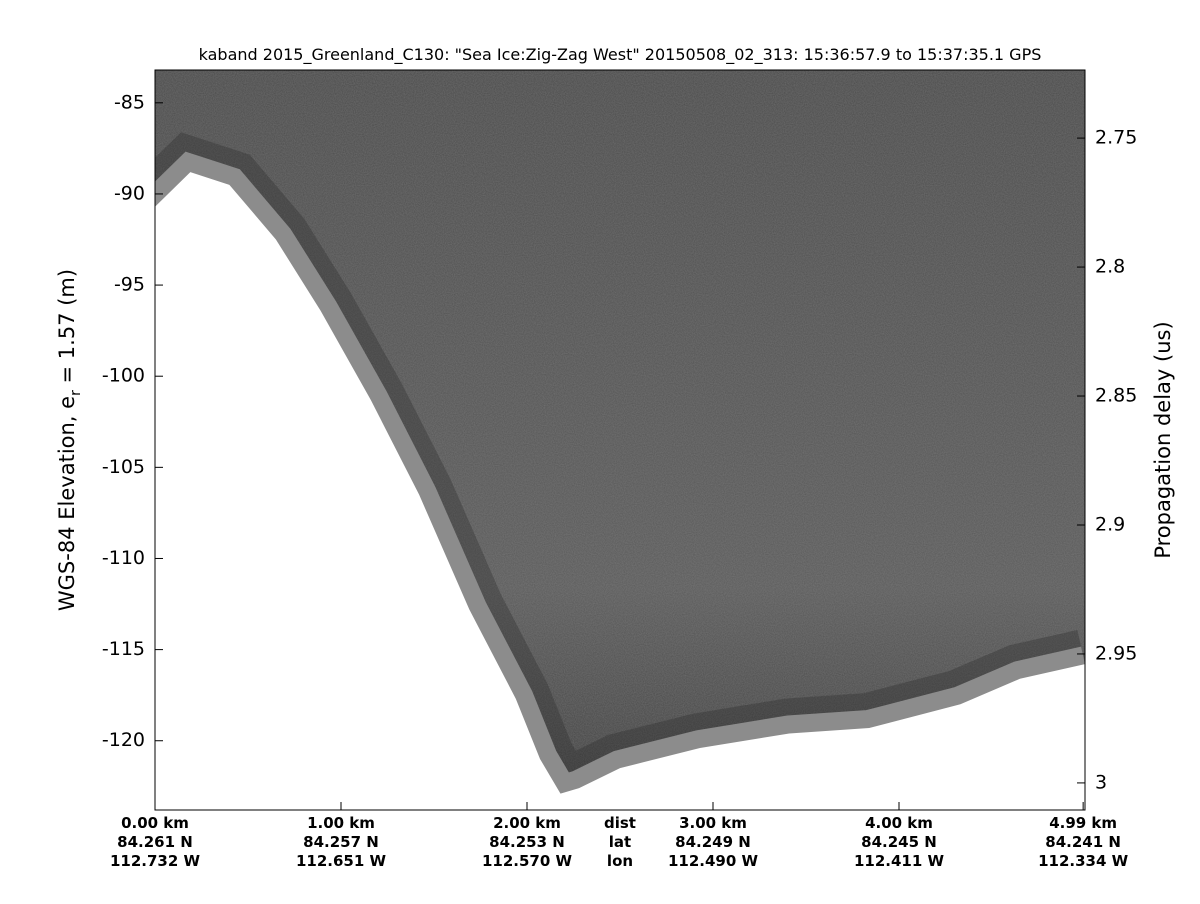 This screenshot has height=904, width=1200. What do you see at coordinates (713, 823) in the screenshot?
I see `x-tick-label: 3.00 km` at bounding box center [713, 823].